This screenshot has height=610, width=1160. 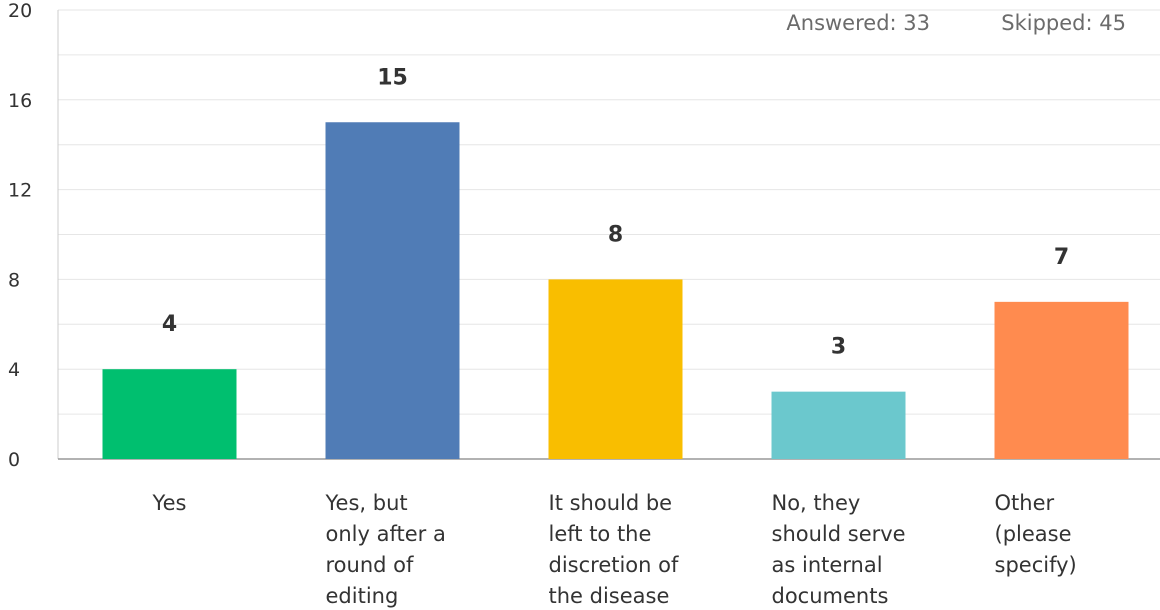 What do you see at coordinates (611, 503) in the screenshot?
I see `category-label-line: It should be` at bounding box center [611, 503].